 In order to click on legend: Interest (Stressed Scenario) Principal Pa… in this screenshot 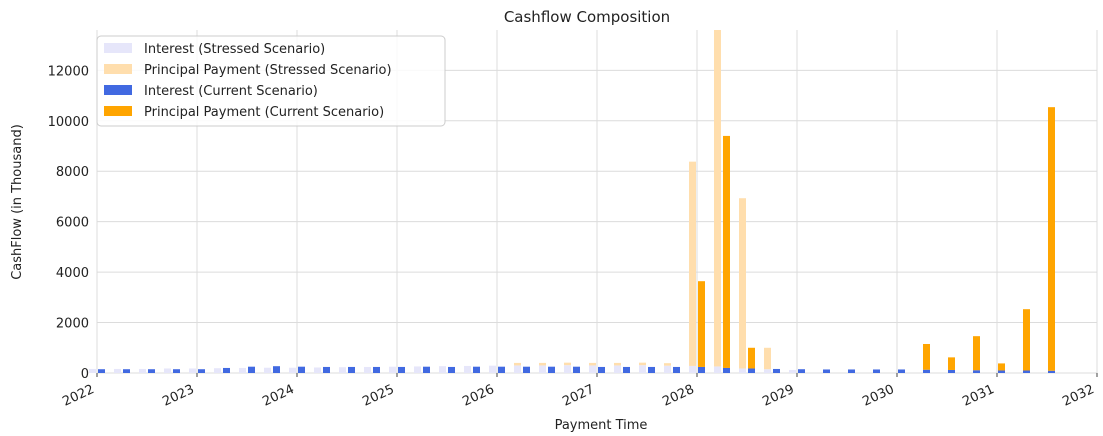, I will do `click(271, 81)`.